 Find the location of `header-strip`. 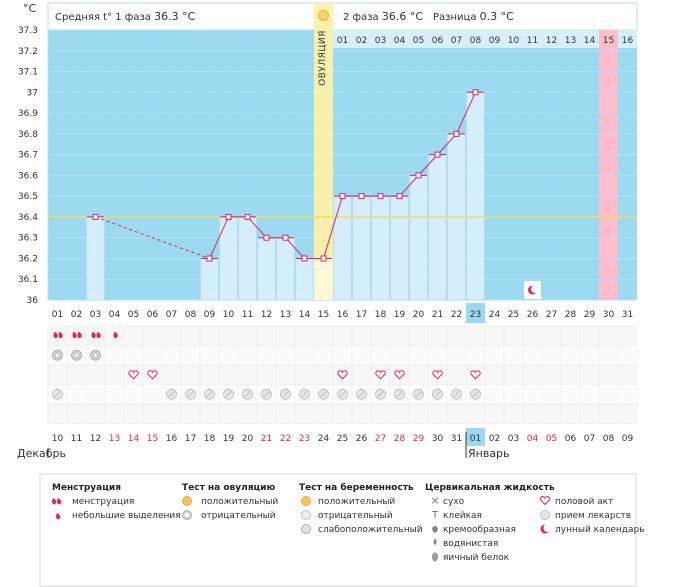

header-strip is located at coordinates (342, 16).